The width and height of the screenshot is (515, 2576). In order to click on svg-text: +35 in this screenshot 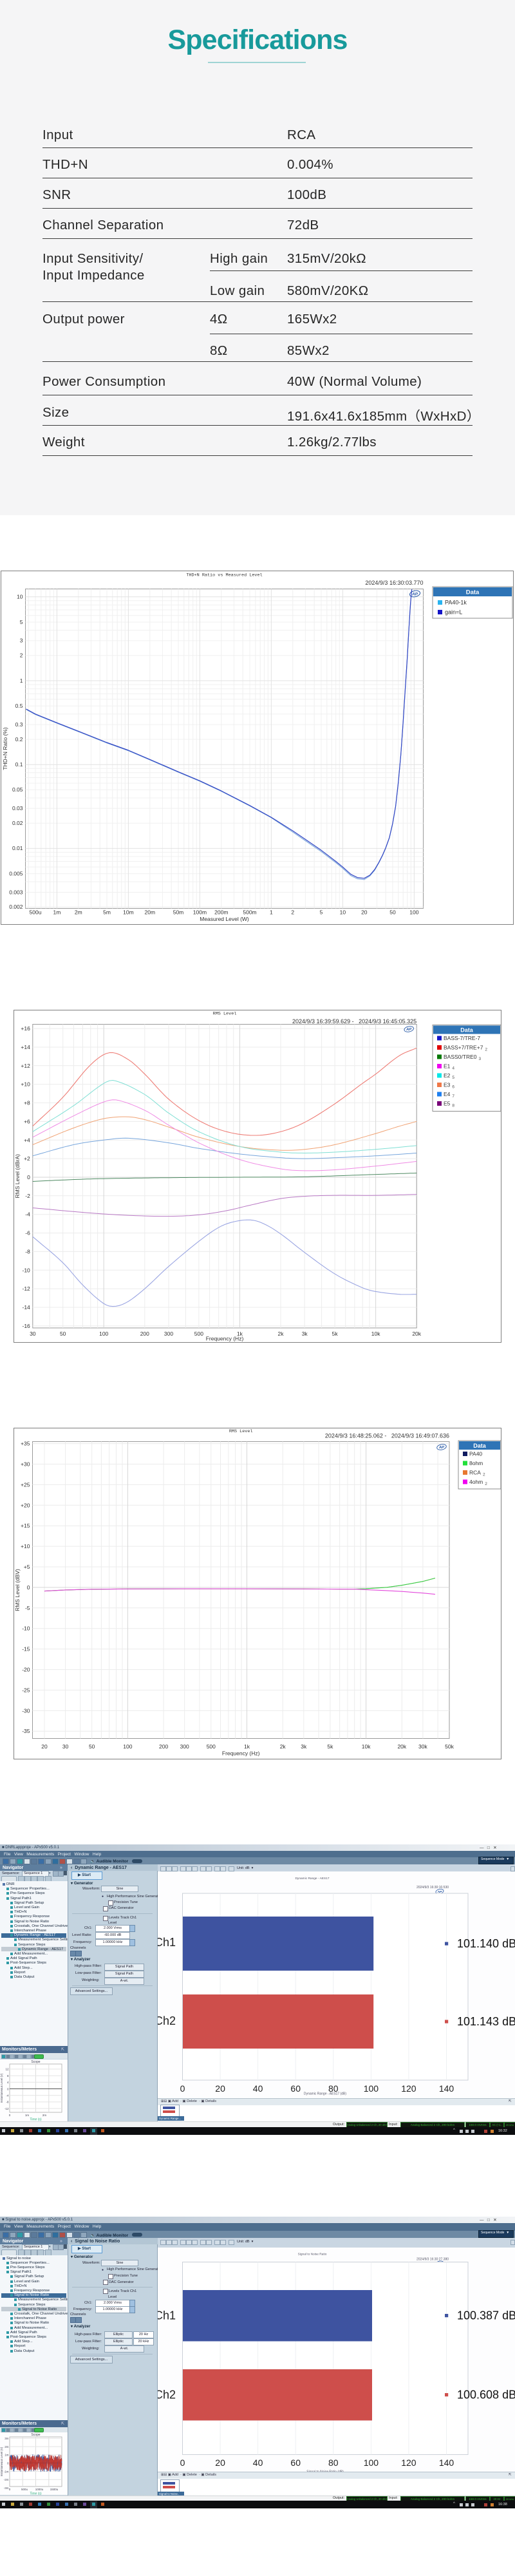, I will do `click(25, 1444)`.